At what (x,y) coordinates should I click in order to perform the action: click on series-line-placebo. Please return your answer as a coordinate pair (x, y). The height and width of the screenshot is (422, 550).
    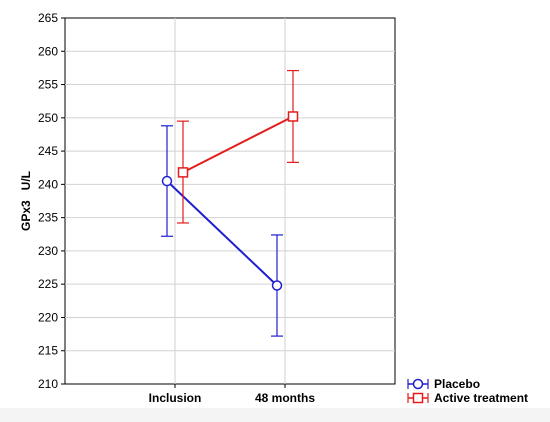
    Looking at the image, I should click on (222, 233).